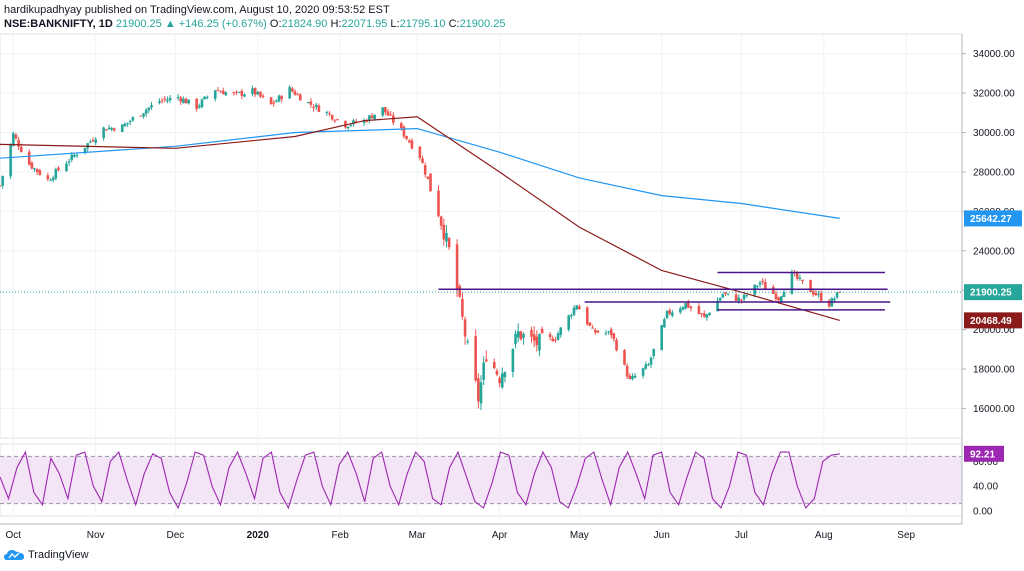 This screenshot has height=571, width=1024. Describe the element at coordinates (994, 172) in the screenshot. I see `price-tick-label: 28000.00` at that location.